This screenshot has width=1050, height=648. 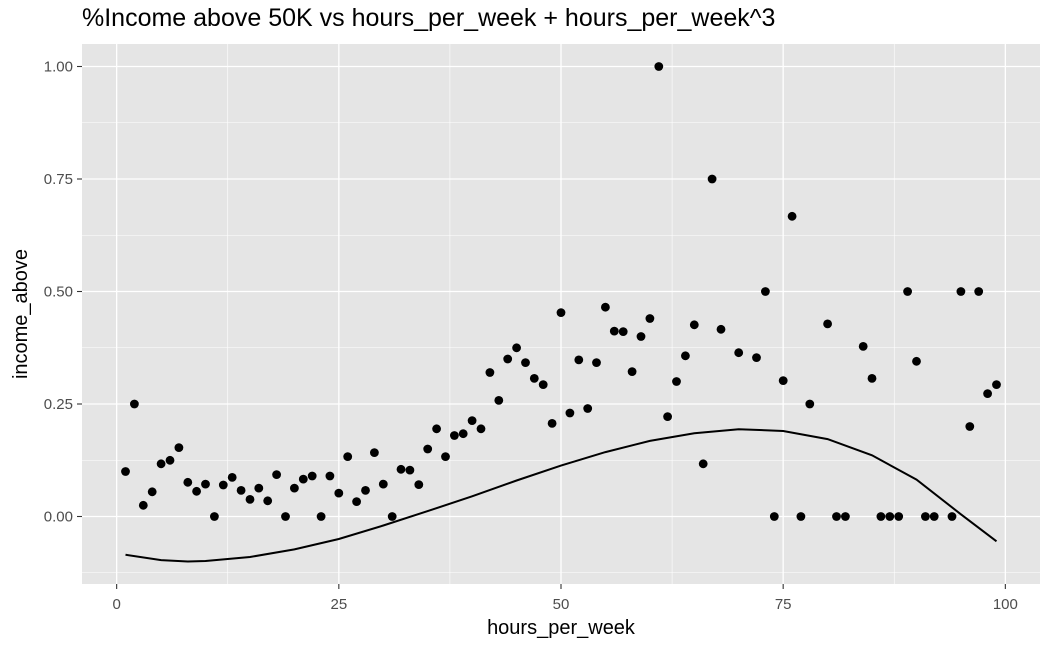 I want to click on x-tick-label: 0, so click(x=116, y=604).